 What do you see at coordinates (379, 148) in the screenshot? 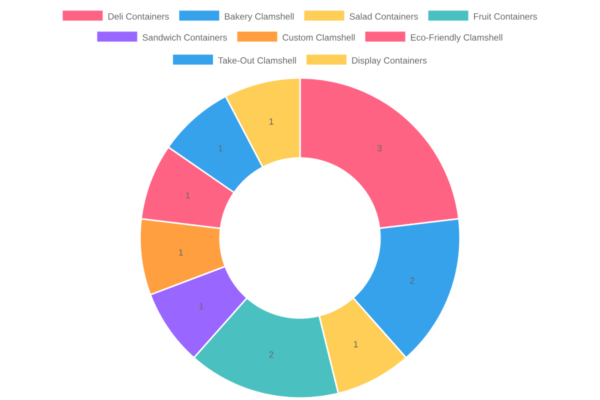
I see `data-label: 3` at bounding box center [379, 148].